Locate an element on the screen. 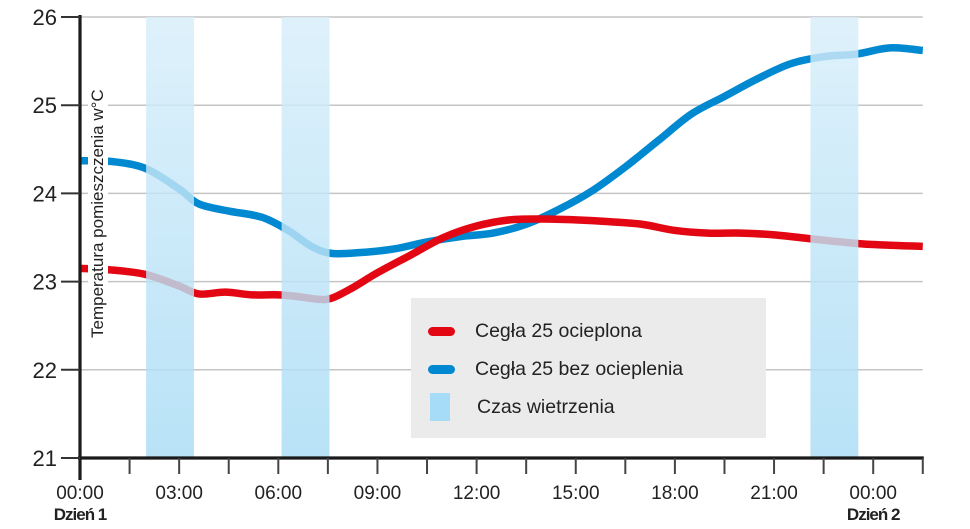 This screenshot has height=529, width=970. x-tick-label: 18:00 is located at coordinates (675, 493).